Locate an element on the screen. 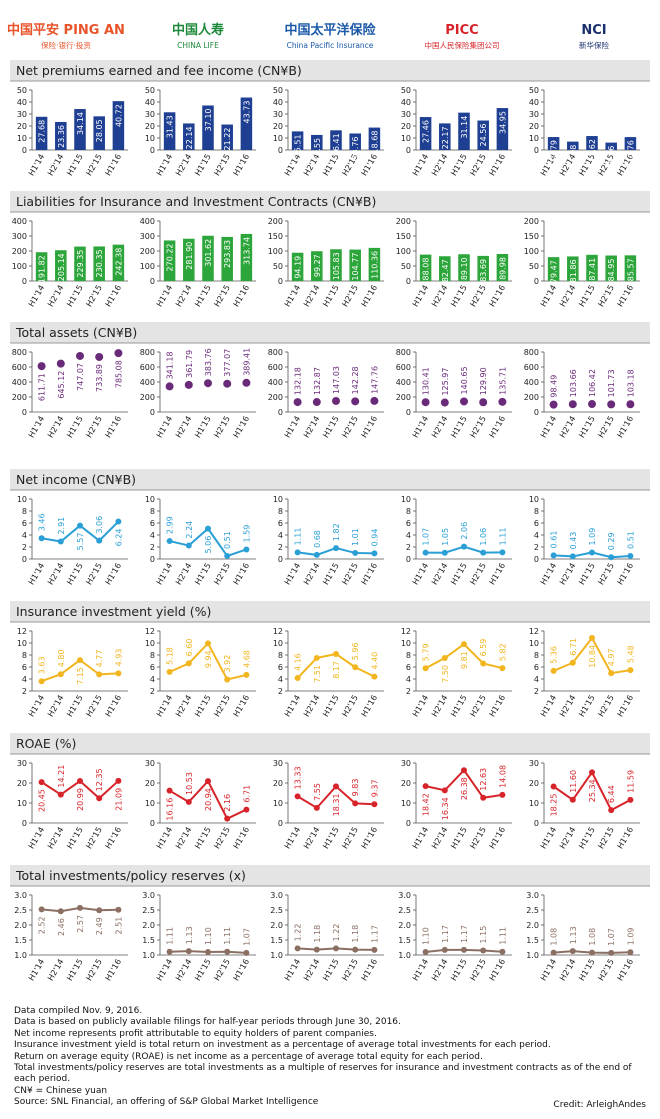 This screenshot has height=1119, width=660. y-tick-label: 3.0 is located at coordinates (532, 895).